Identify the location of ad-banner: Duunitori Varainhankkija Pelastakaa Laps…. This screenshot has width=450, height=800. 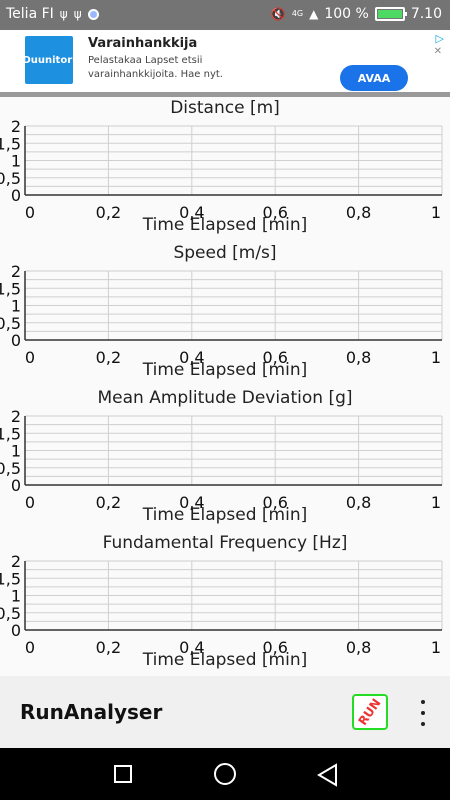
(225, 61).